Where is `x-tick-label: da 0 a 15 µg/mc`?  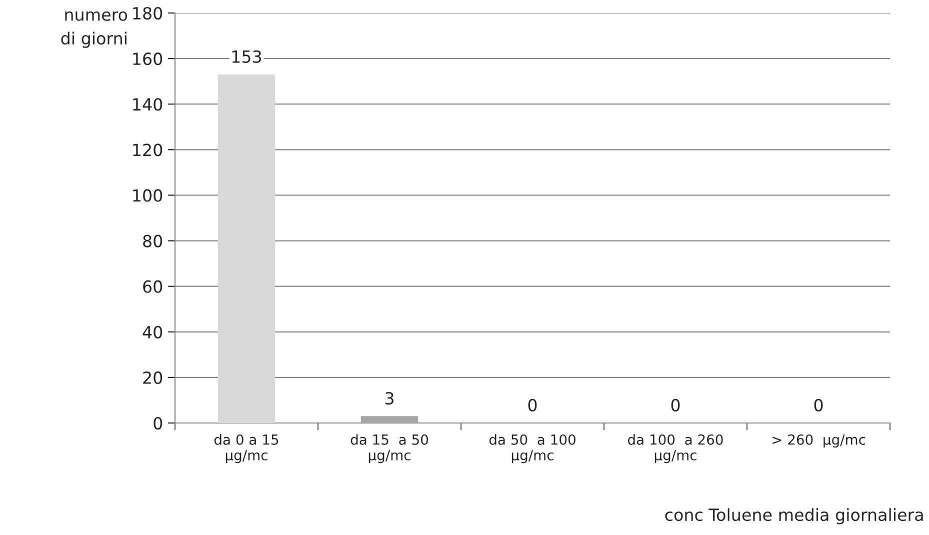 x-tick-label: da 0 a 15 µg/mc is located at coordinates (246, 449).